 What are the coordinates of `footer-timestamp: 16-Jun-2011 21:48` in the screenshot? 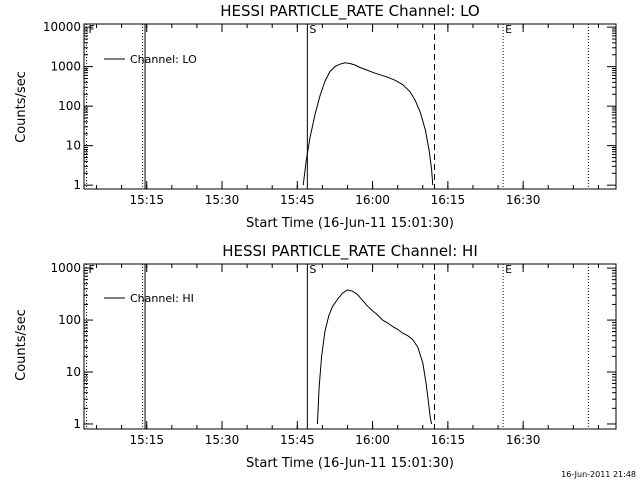 It's located at (598, 474).